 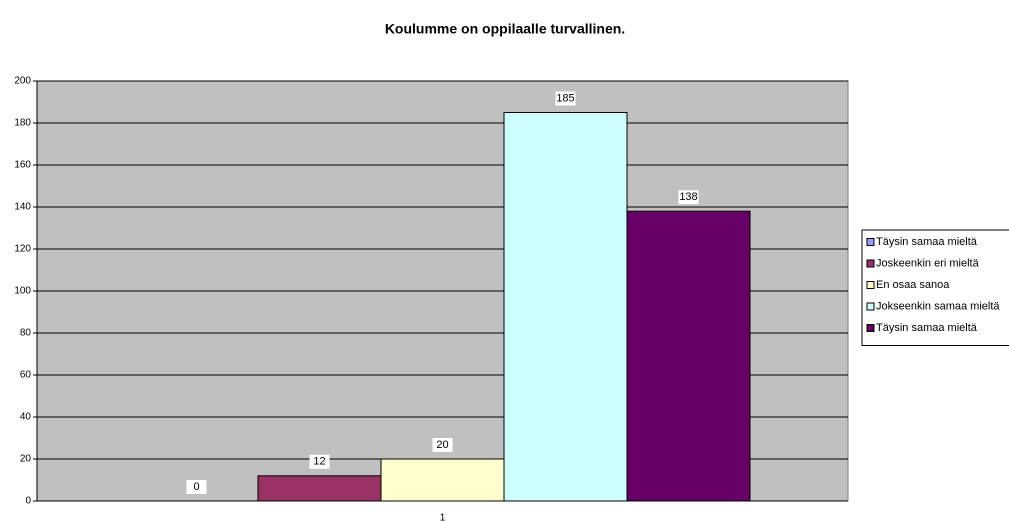 I want to click on legend-label: Jokseenkin samaa mieltä, so click(x=938, y=306).